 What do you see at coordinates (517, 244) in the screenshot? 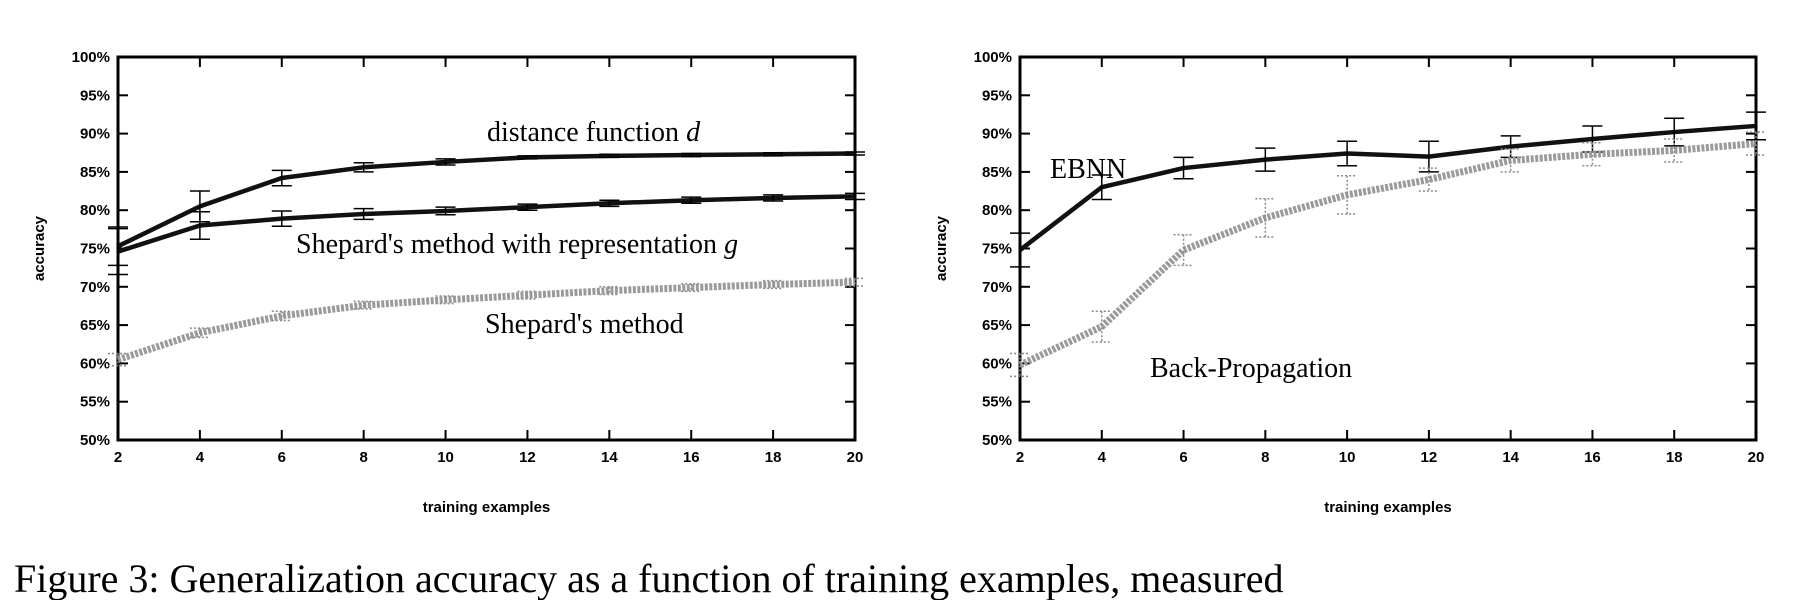
I see `series-label: Shepard's method with representation g` at bounding box center [517, 244].